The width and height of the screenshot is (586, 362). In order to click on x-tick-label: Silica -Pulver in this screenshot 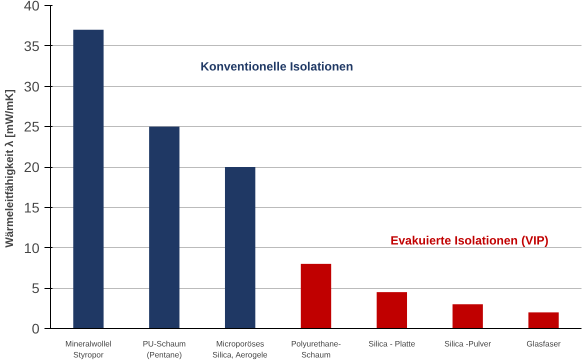, I will do `click(468, 344)`.